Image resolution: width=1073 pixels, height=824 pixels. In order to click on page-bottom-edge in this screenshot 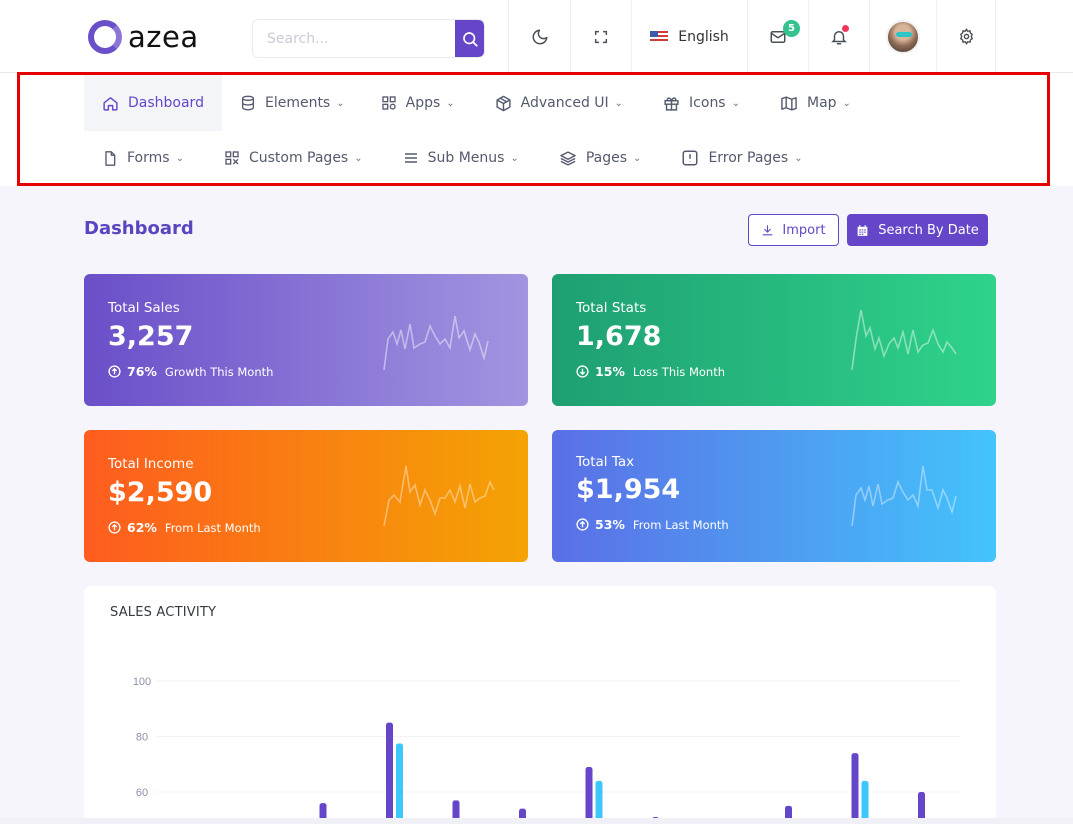, I will do `click(536, 821)`.